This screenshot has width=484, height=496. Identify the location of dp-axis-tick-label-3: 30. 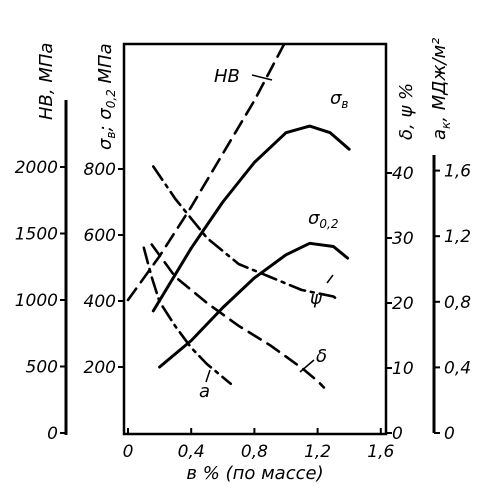
(403, 239).